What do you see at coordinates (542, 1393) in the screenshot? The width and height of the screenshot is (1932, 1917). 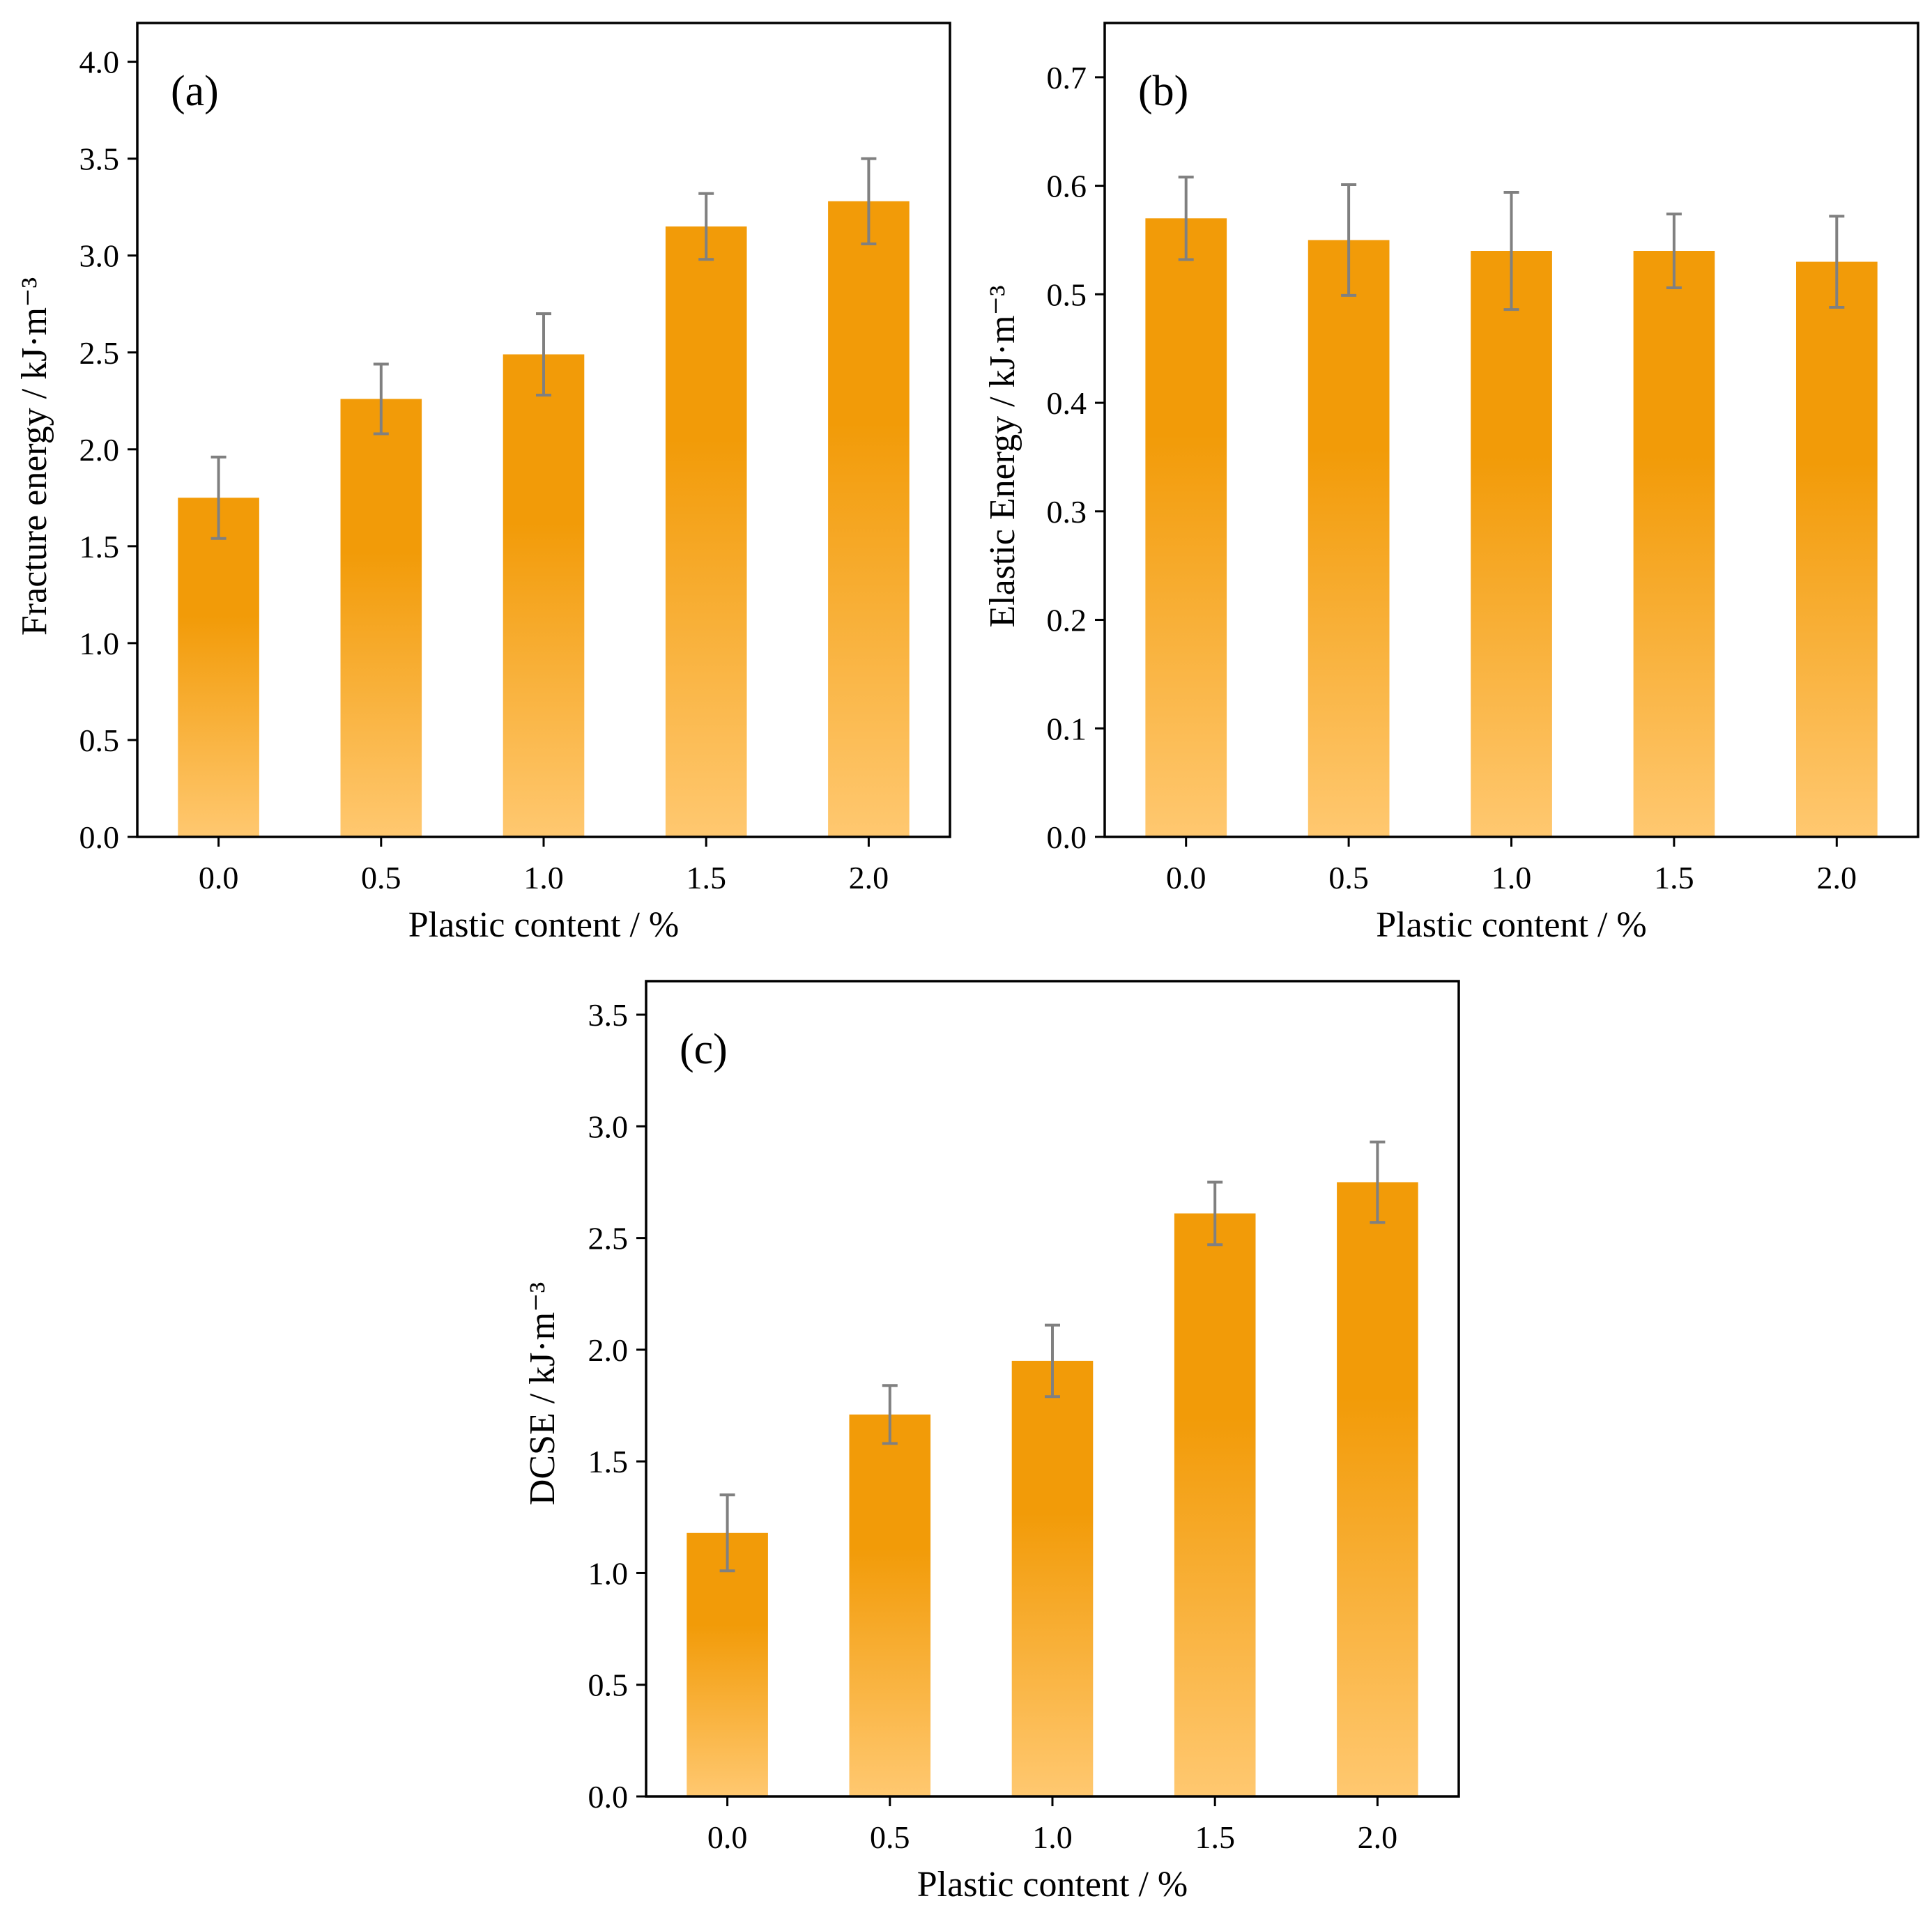 I see `y-axis-title: DCSE / kJ·m⁻³` at bounding box center [542, 1393].